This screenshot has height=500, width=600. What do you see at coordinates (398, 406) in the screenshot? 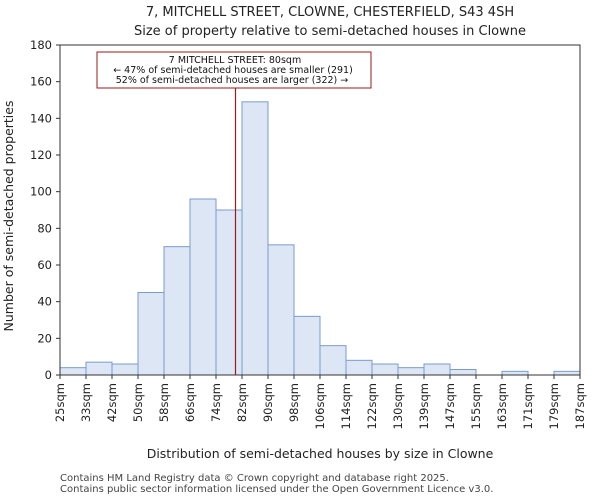
I see `x-tick-label-130sqm: 130sqm` at bounding box center [398, 406].